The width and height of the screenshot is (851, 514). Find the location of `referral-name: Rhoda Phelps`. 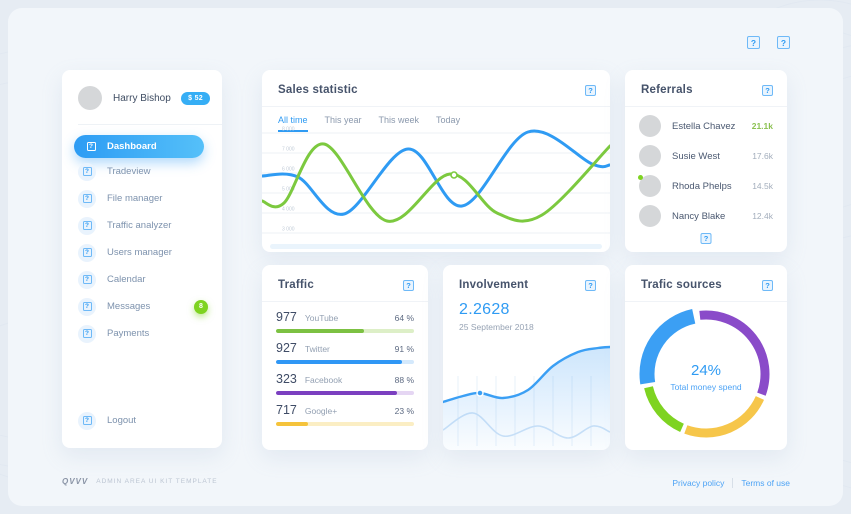

referral-name: Rhoda Phelps is located at coordinates (702, 186).